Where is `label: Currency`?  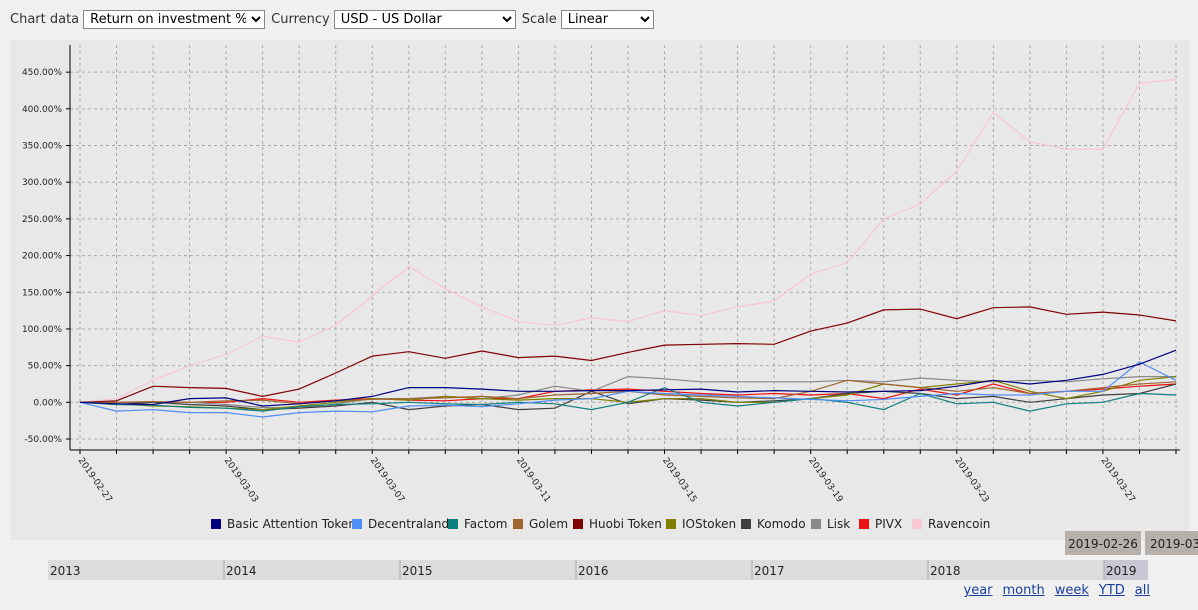
label: Currency is located at coordinates (300, 19).